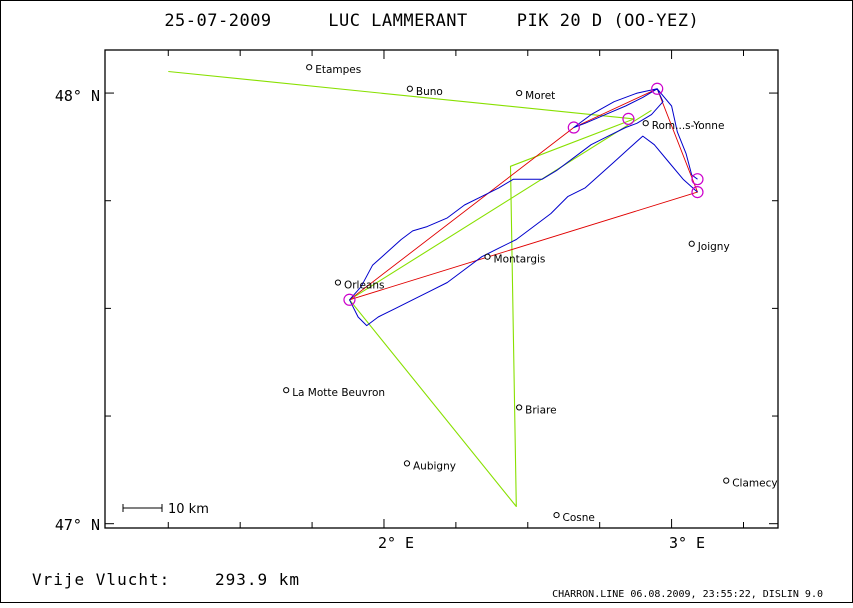 This screenshot has height=608, width=853. I want to click on place-label: Etampes, so click(338, 70).